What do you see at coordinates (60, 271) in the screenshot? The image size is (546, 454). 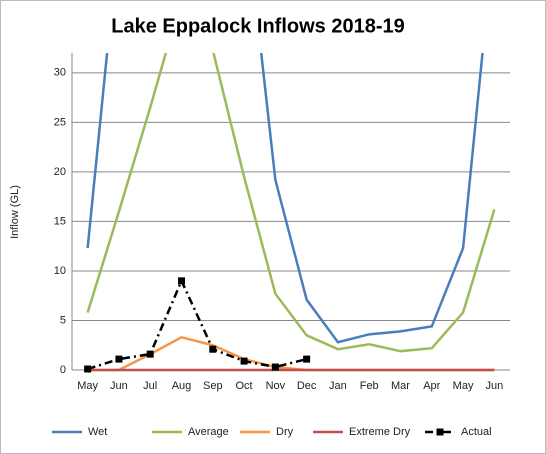 I see `y-tick-label: 10` at bounding box center [60, 271].